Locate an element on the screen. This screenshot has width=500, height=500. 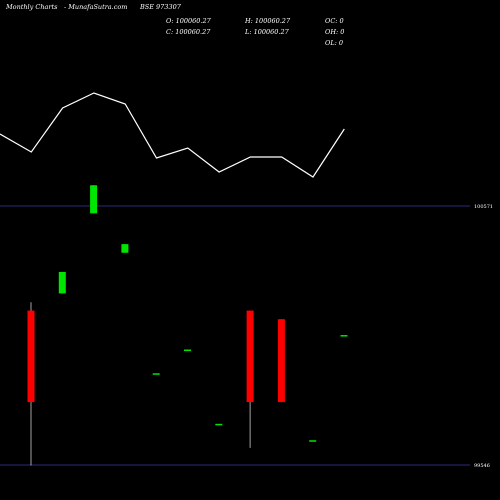
site-name: Monthly Charts is located at coordinates (32, 7).